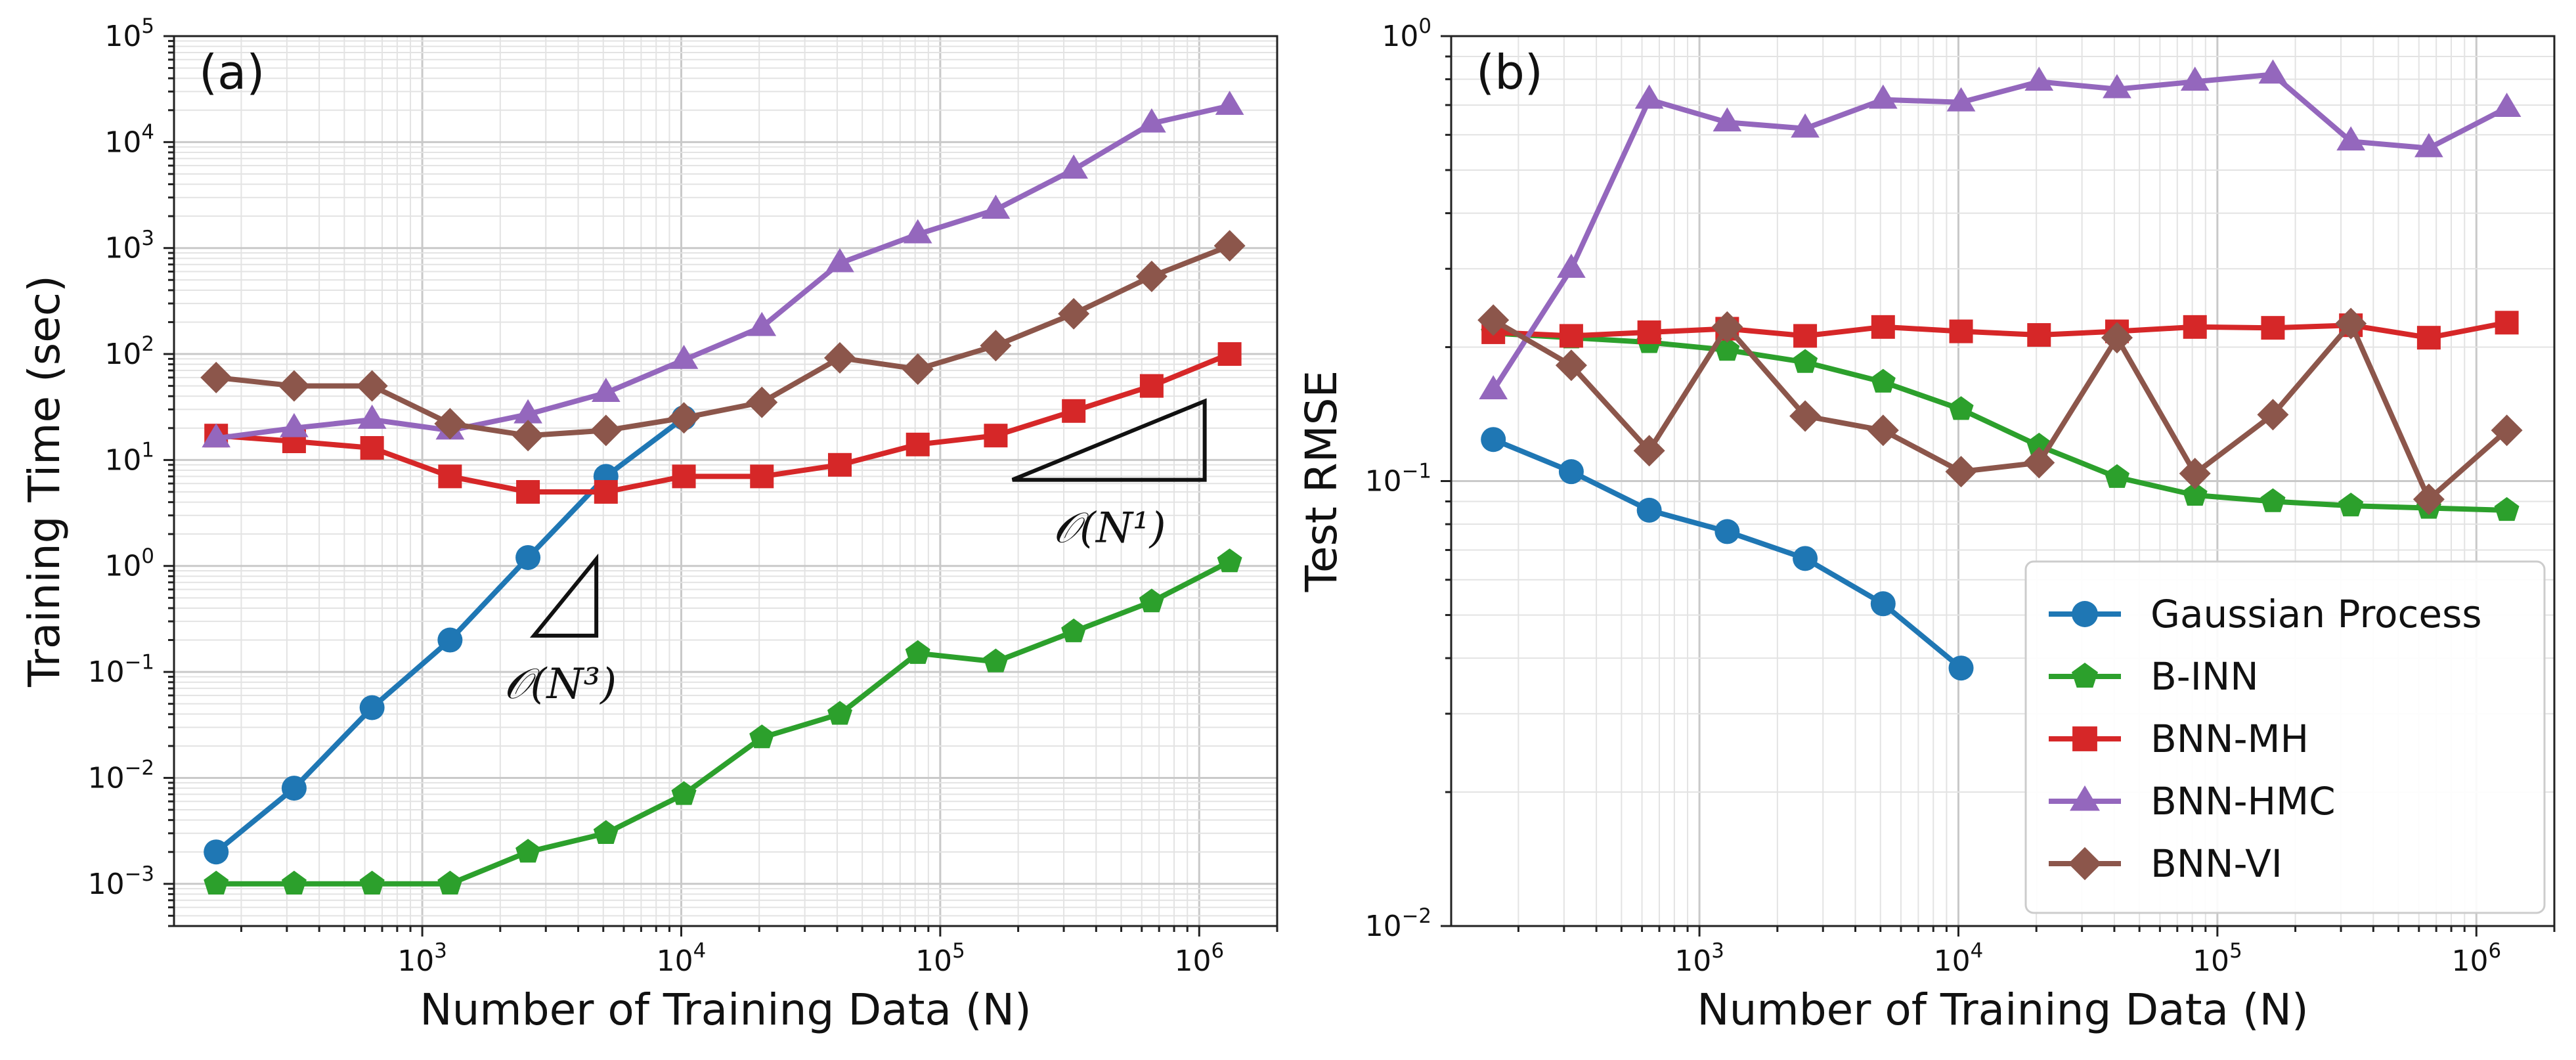  Describe the element at coordinates (1398, 923) in the screenshot. I see `y-tick-label: 10⁻²` at that location.